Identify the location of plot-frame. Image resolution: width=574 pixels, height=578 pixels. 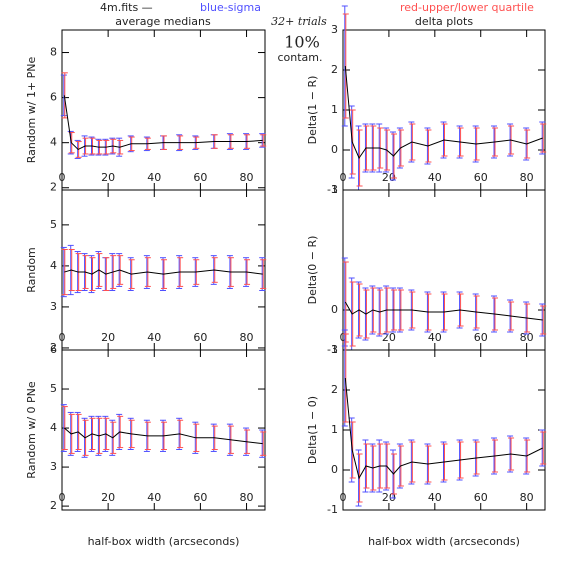
(163, 110).